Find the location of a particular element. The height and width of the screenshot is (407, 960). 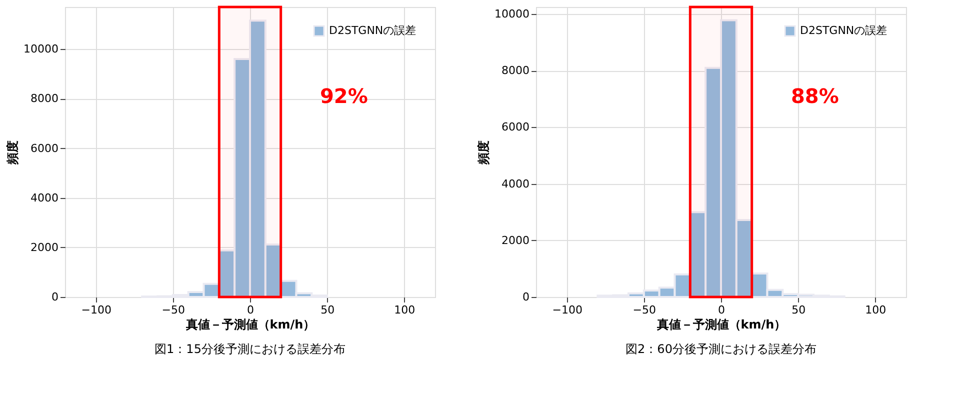

caption: 図1：15分後予測における誤差分布 is located at coordinates (250, 349).